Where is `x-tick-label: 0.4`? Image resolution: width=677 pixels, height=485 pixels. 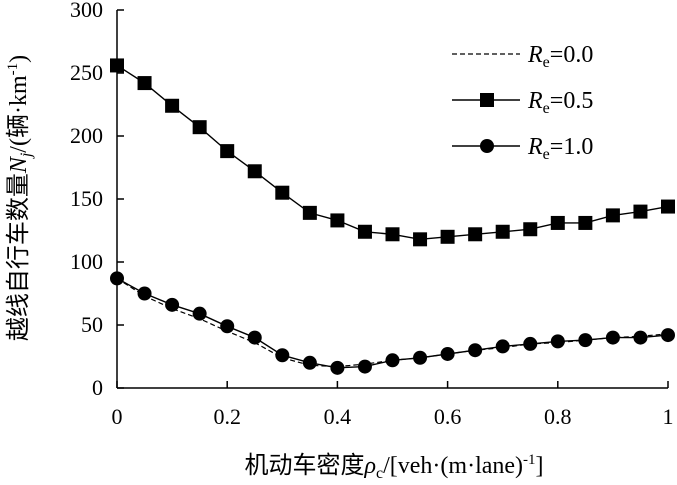 x-tick-label: 0.4 is located at coordinates (338, 416).